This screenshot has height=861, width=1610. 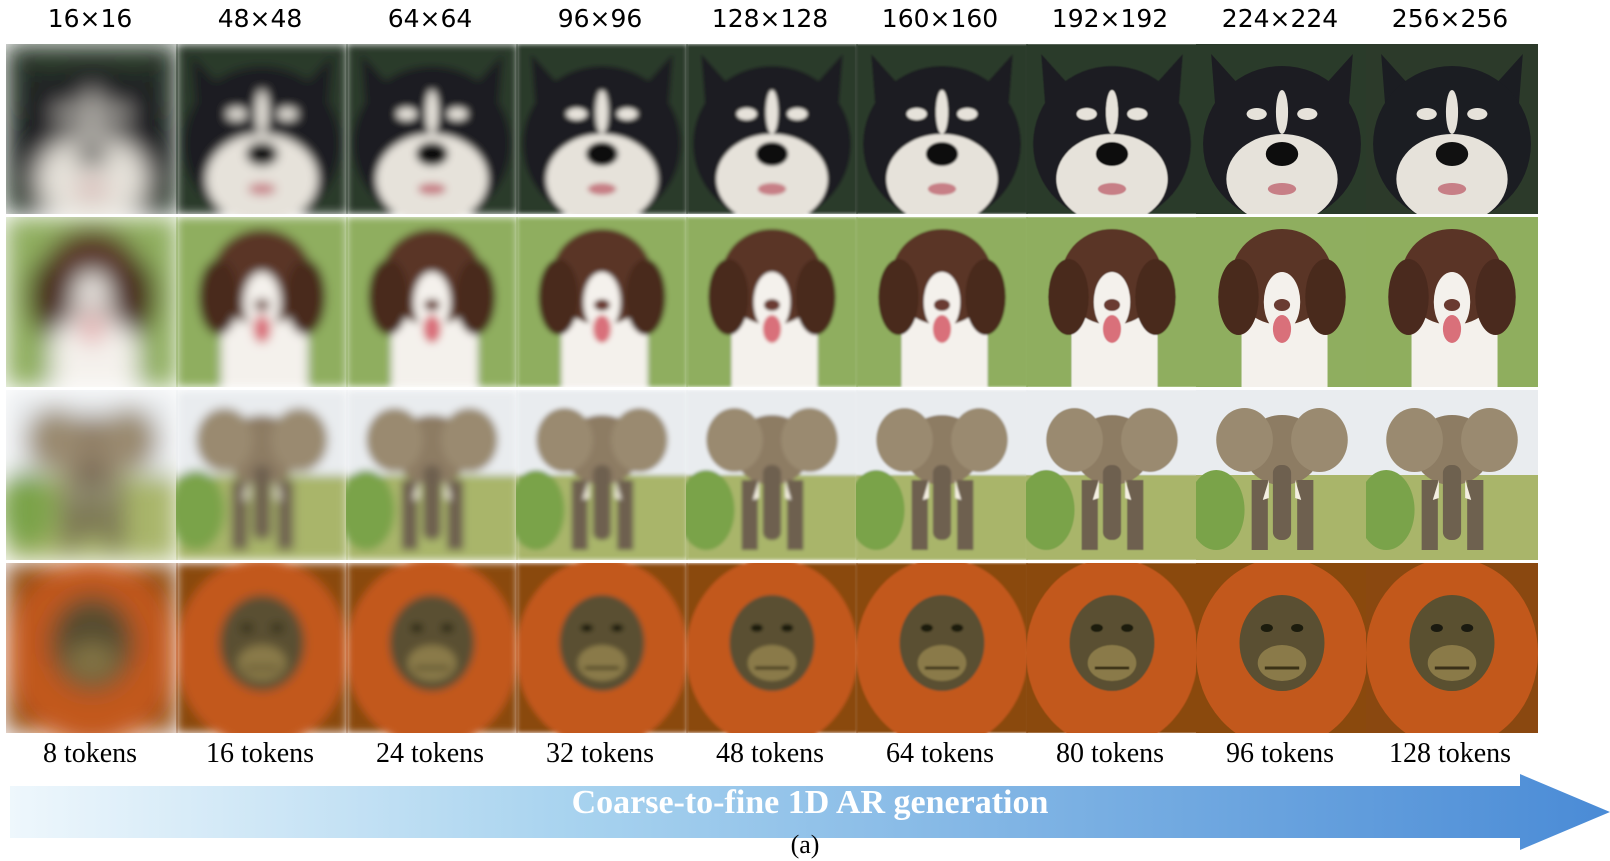 I want to click on resolution-label: 192×192, so click(x=1110, y=18).